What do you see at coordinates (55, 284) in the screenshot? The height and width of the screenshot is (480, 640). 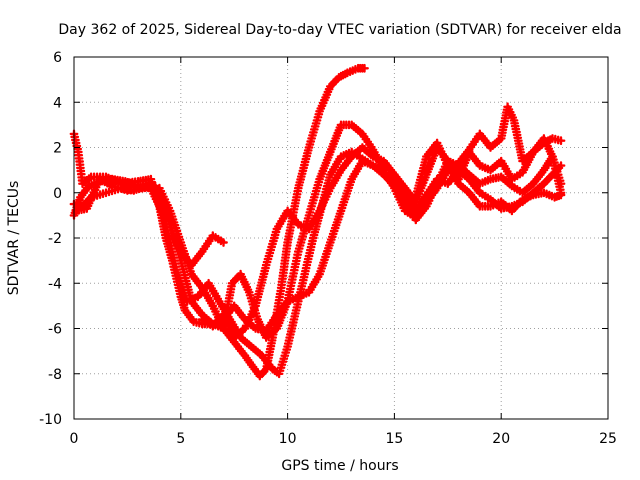 I see `y-tick-label: -4` at bounding box center [55, 284].